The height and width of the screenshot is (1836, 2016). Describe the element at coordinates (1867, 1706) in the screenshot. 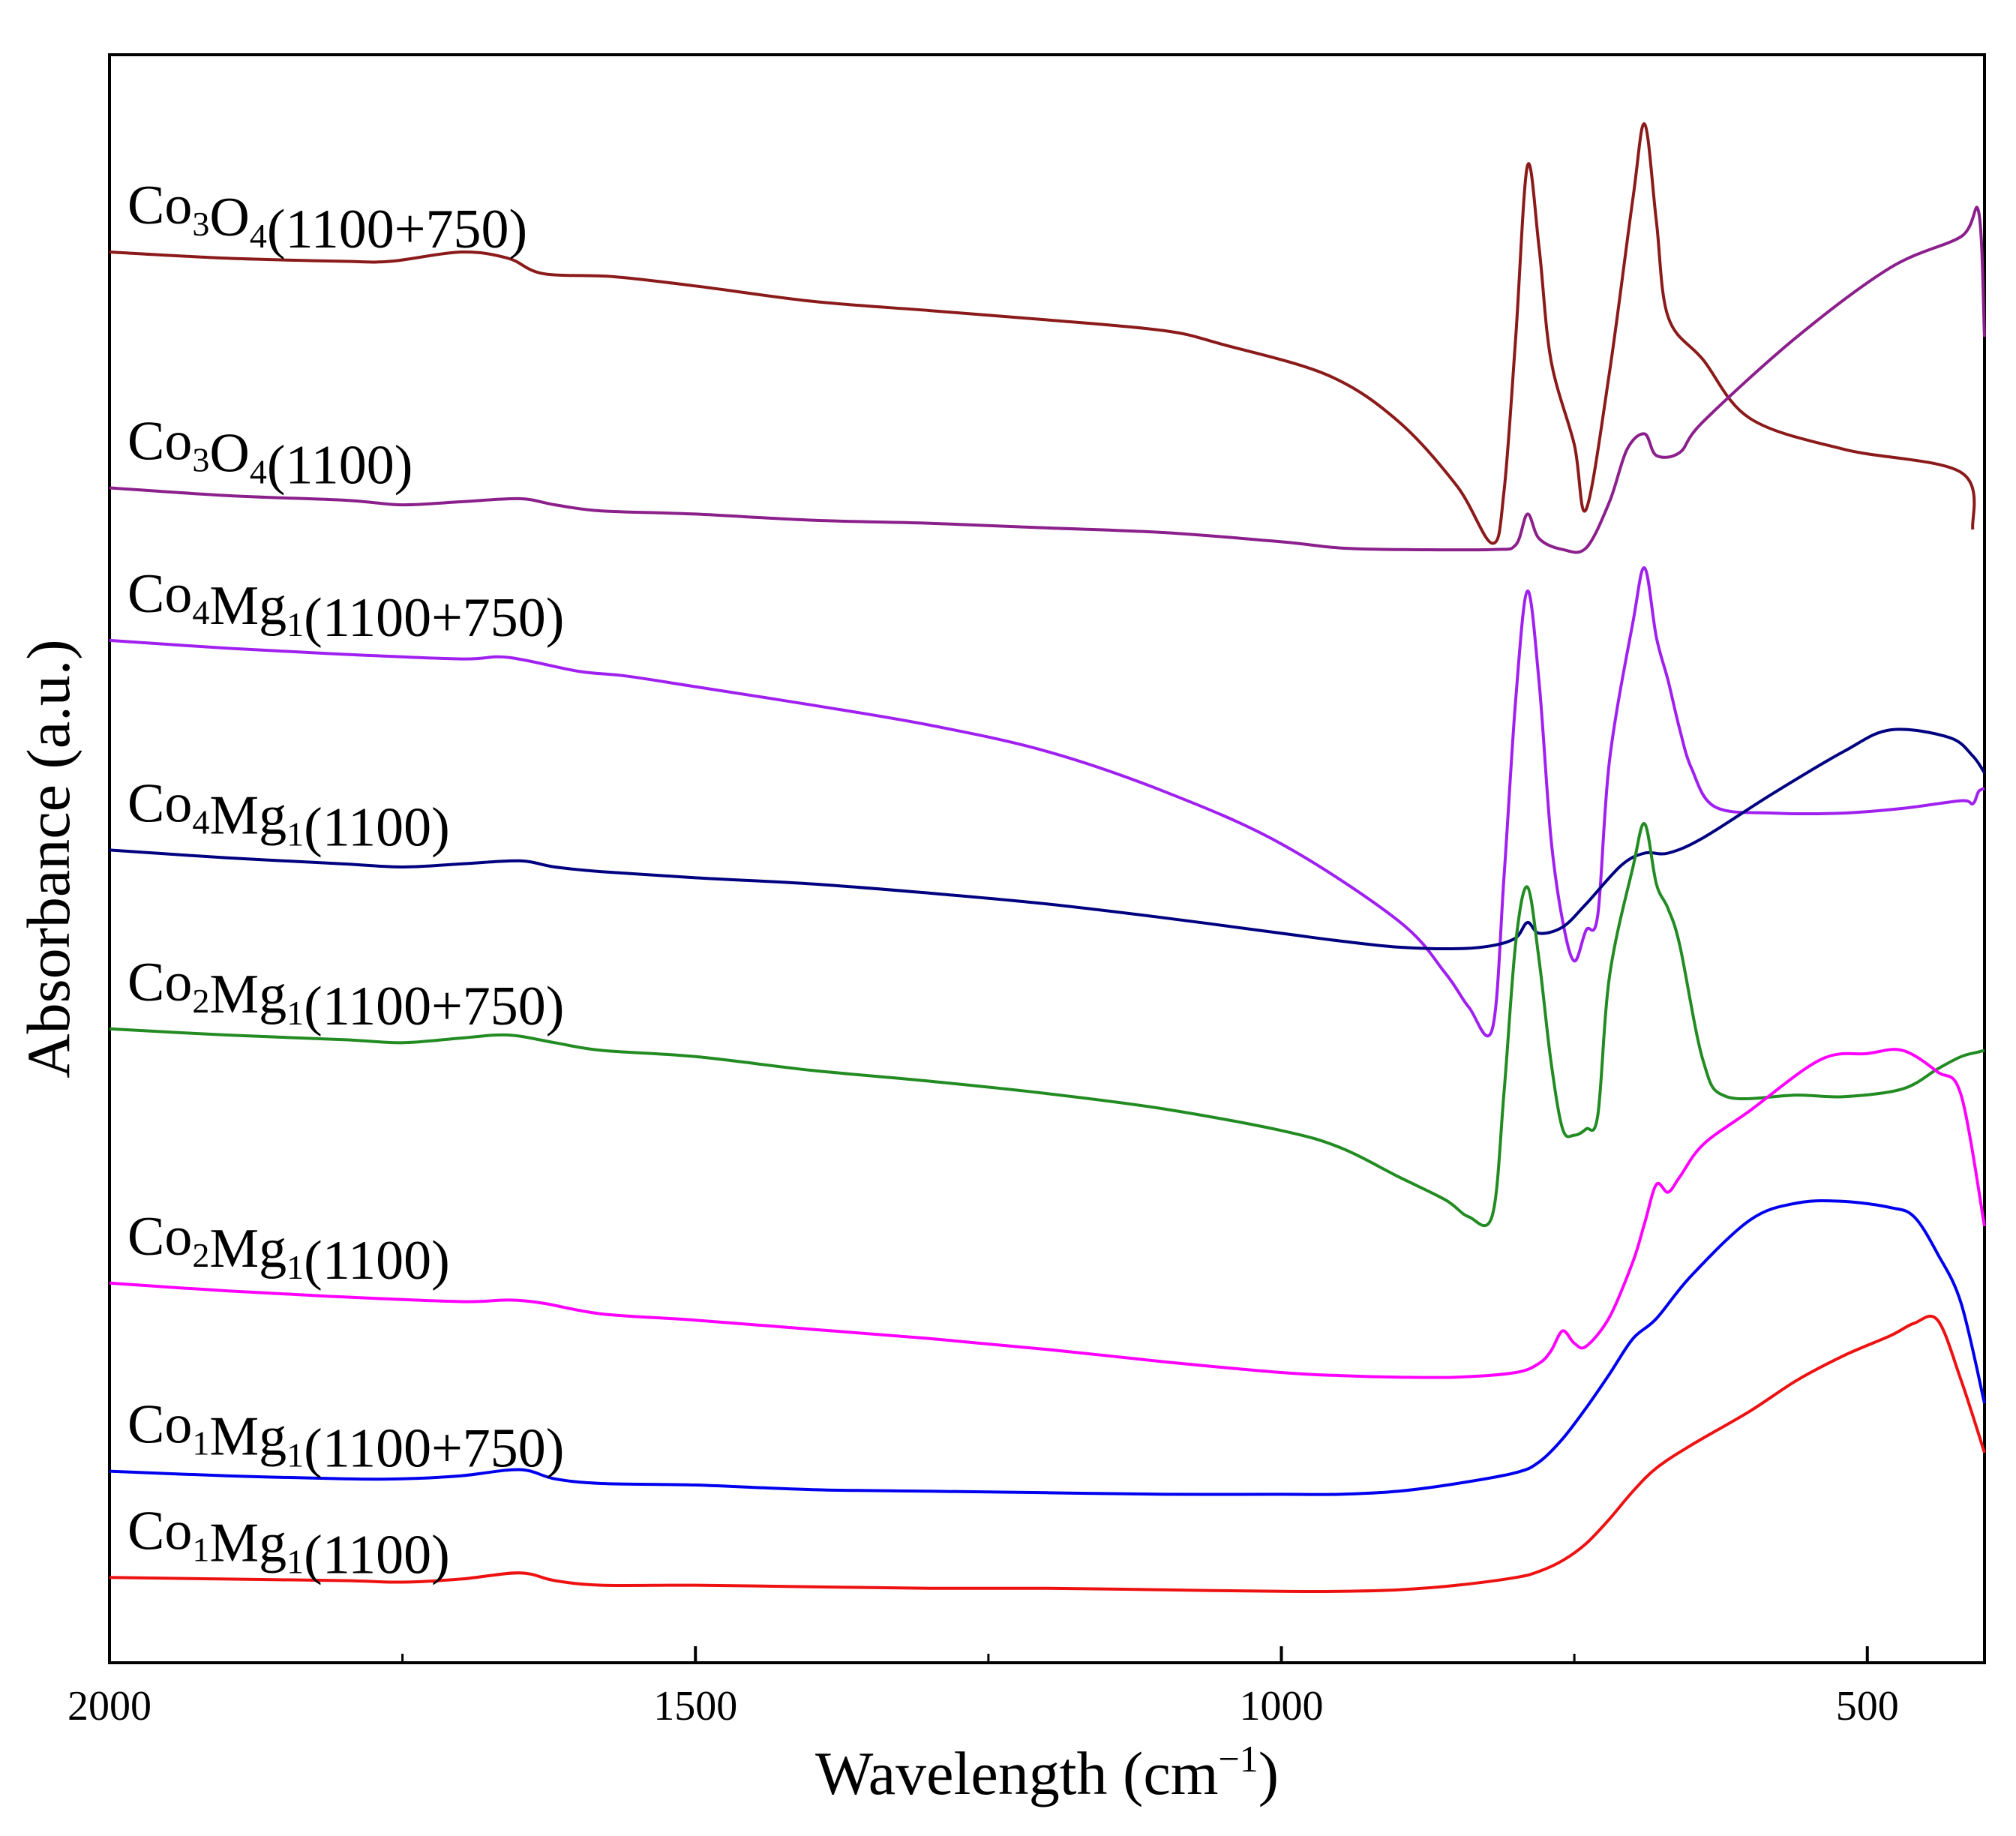

I see `x-tick-label: 500` at that location.